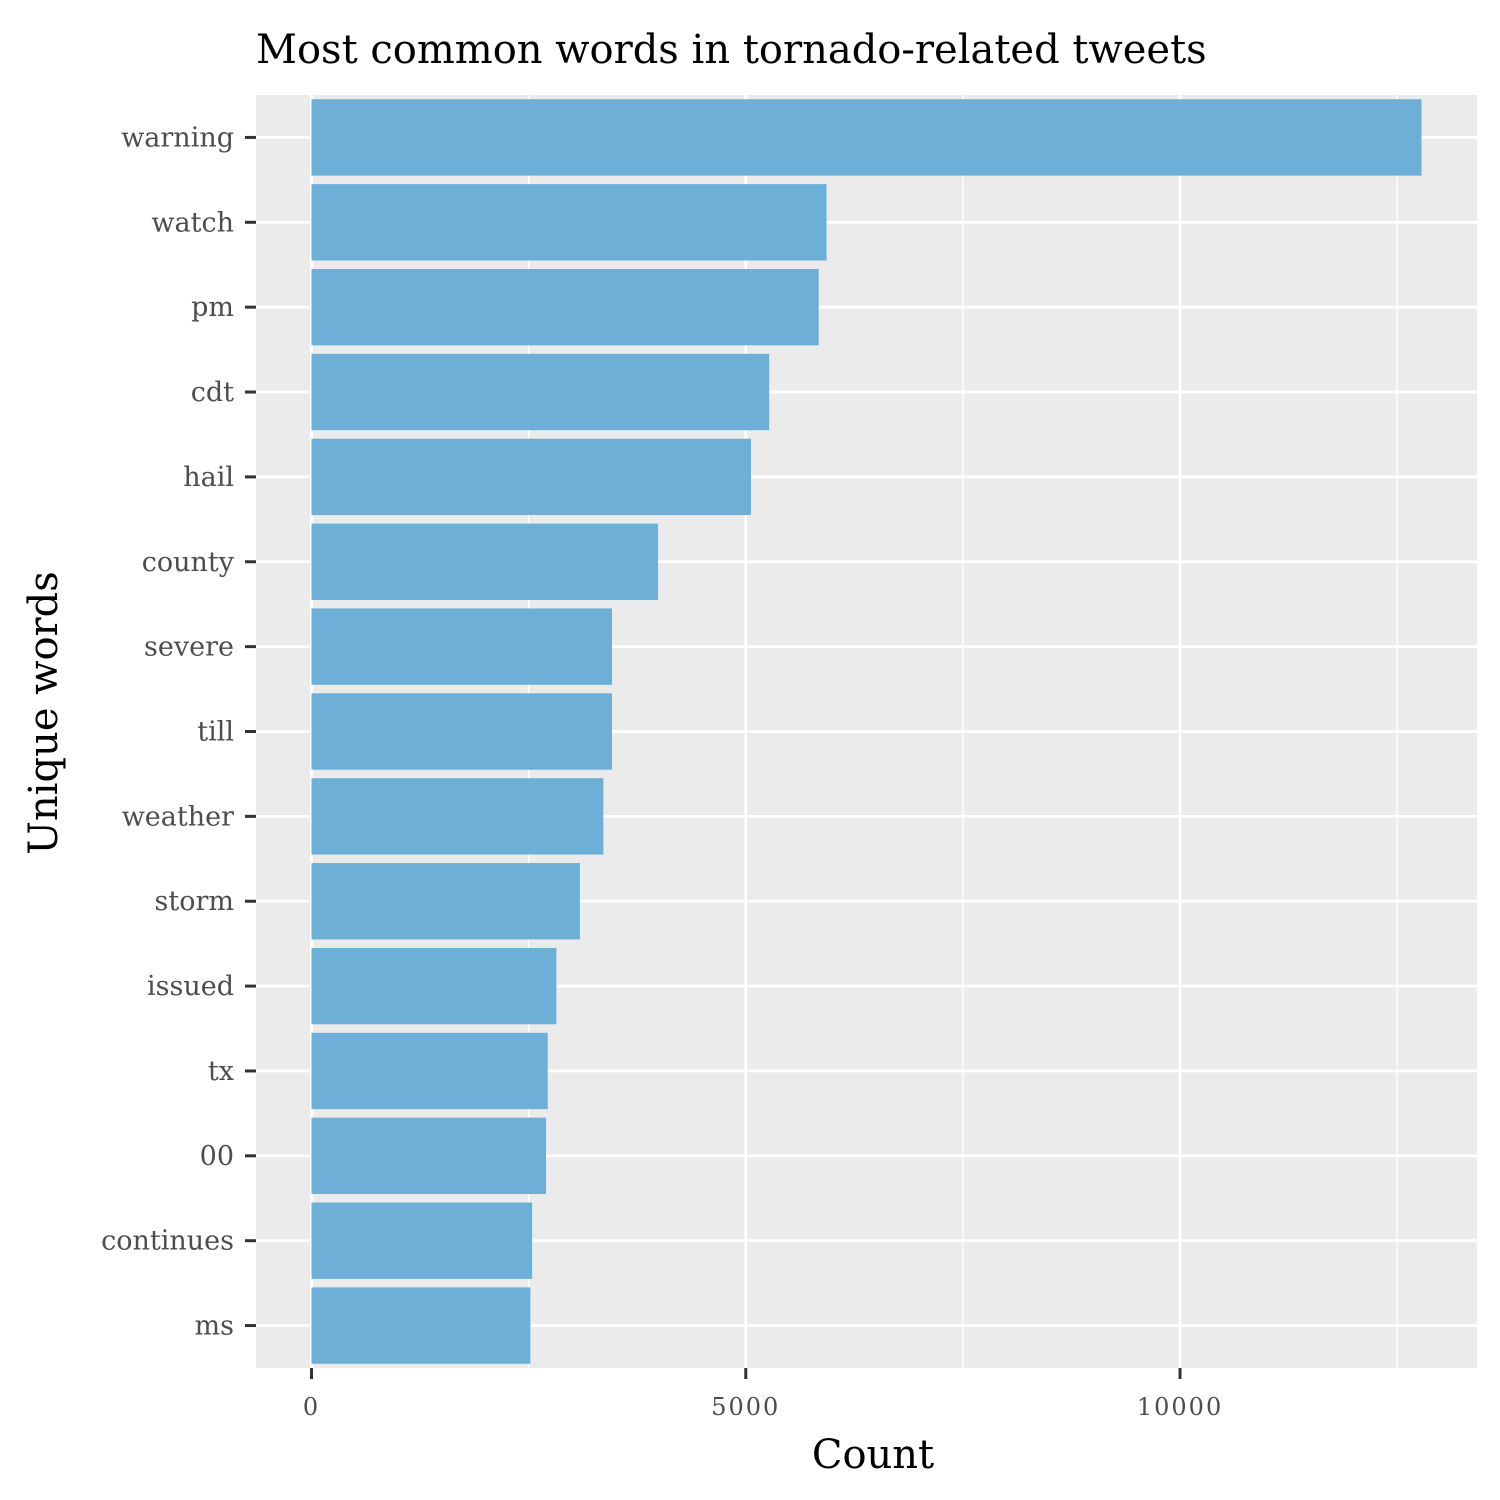  Describe the element at coordinates (167, 1241) in the screenshot. I see `y-tick-label: continues` at that location.